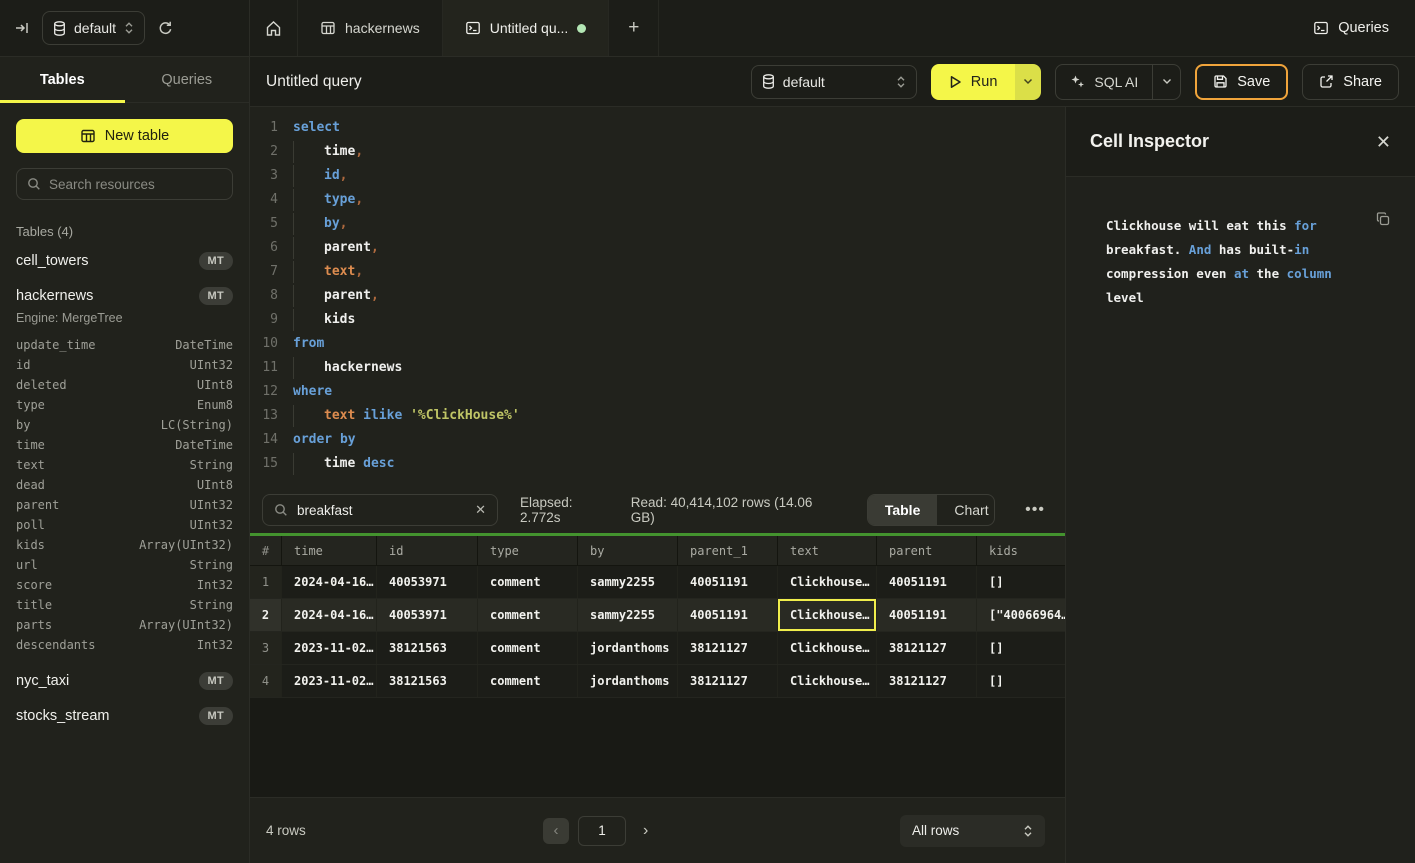 This screenshot has height=863, width=1415. Describe the element at coordinates (266, 550) in the screenshot. I see `column-header: #` at that location.